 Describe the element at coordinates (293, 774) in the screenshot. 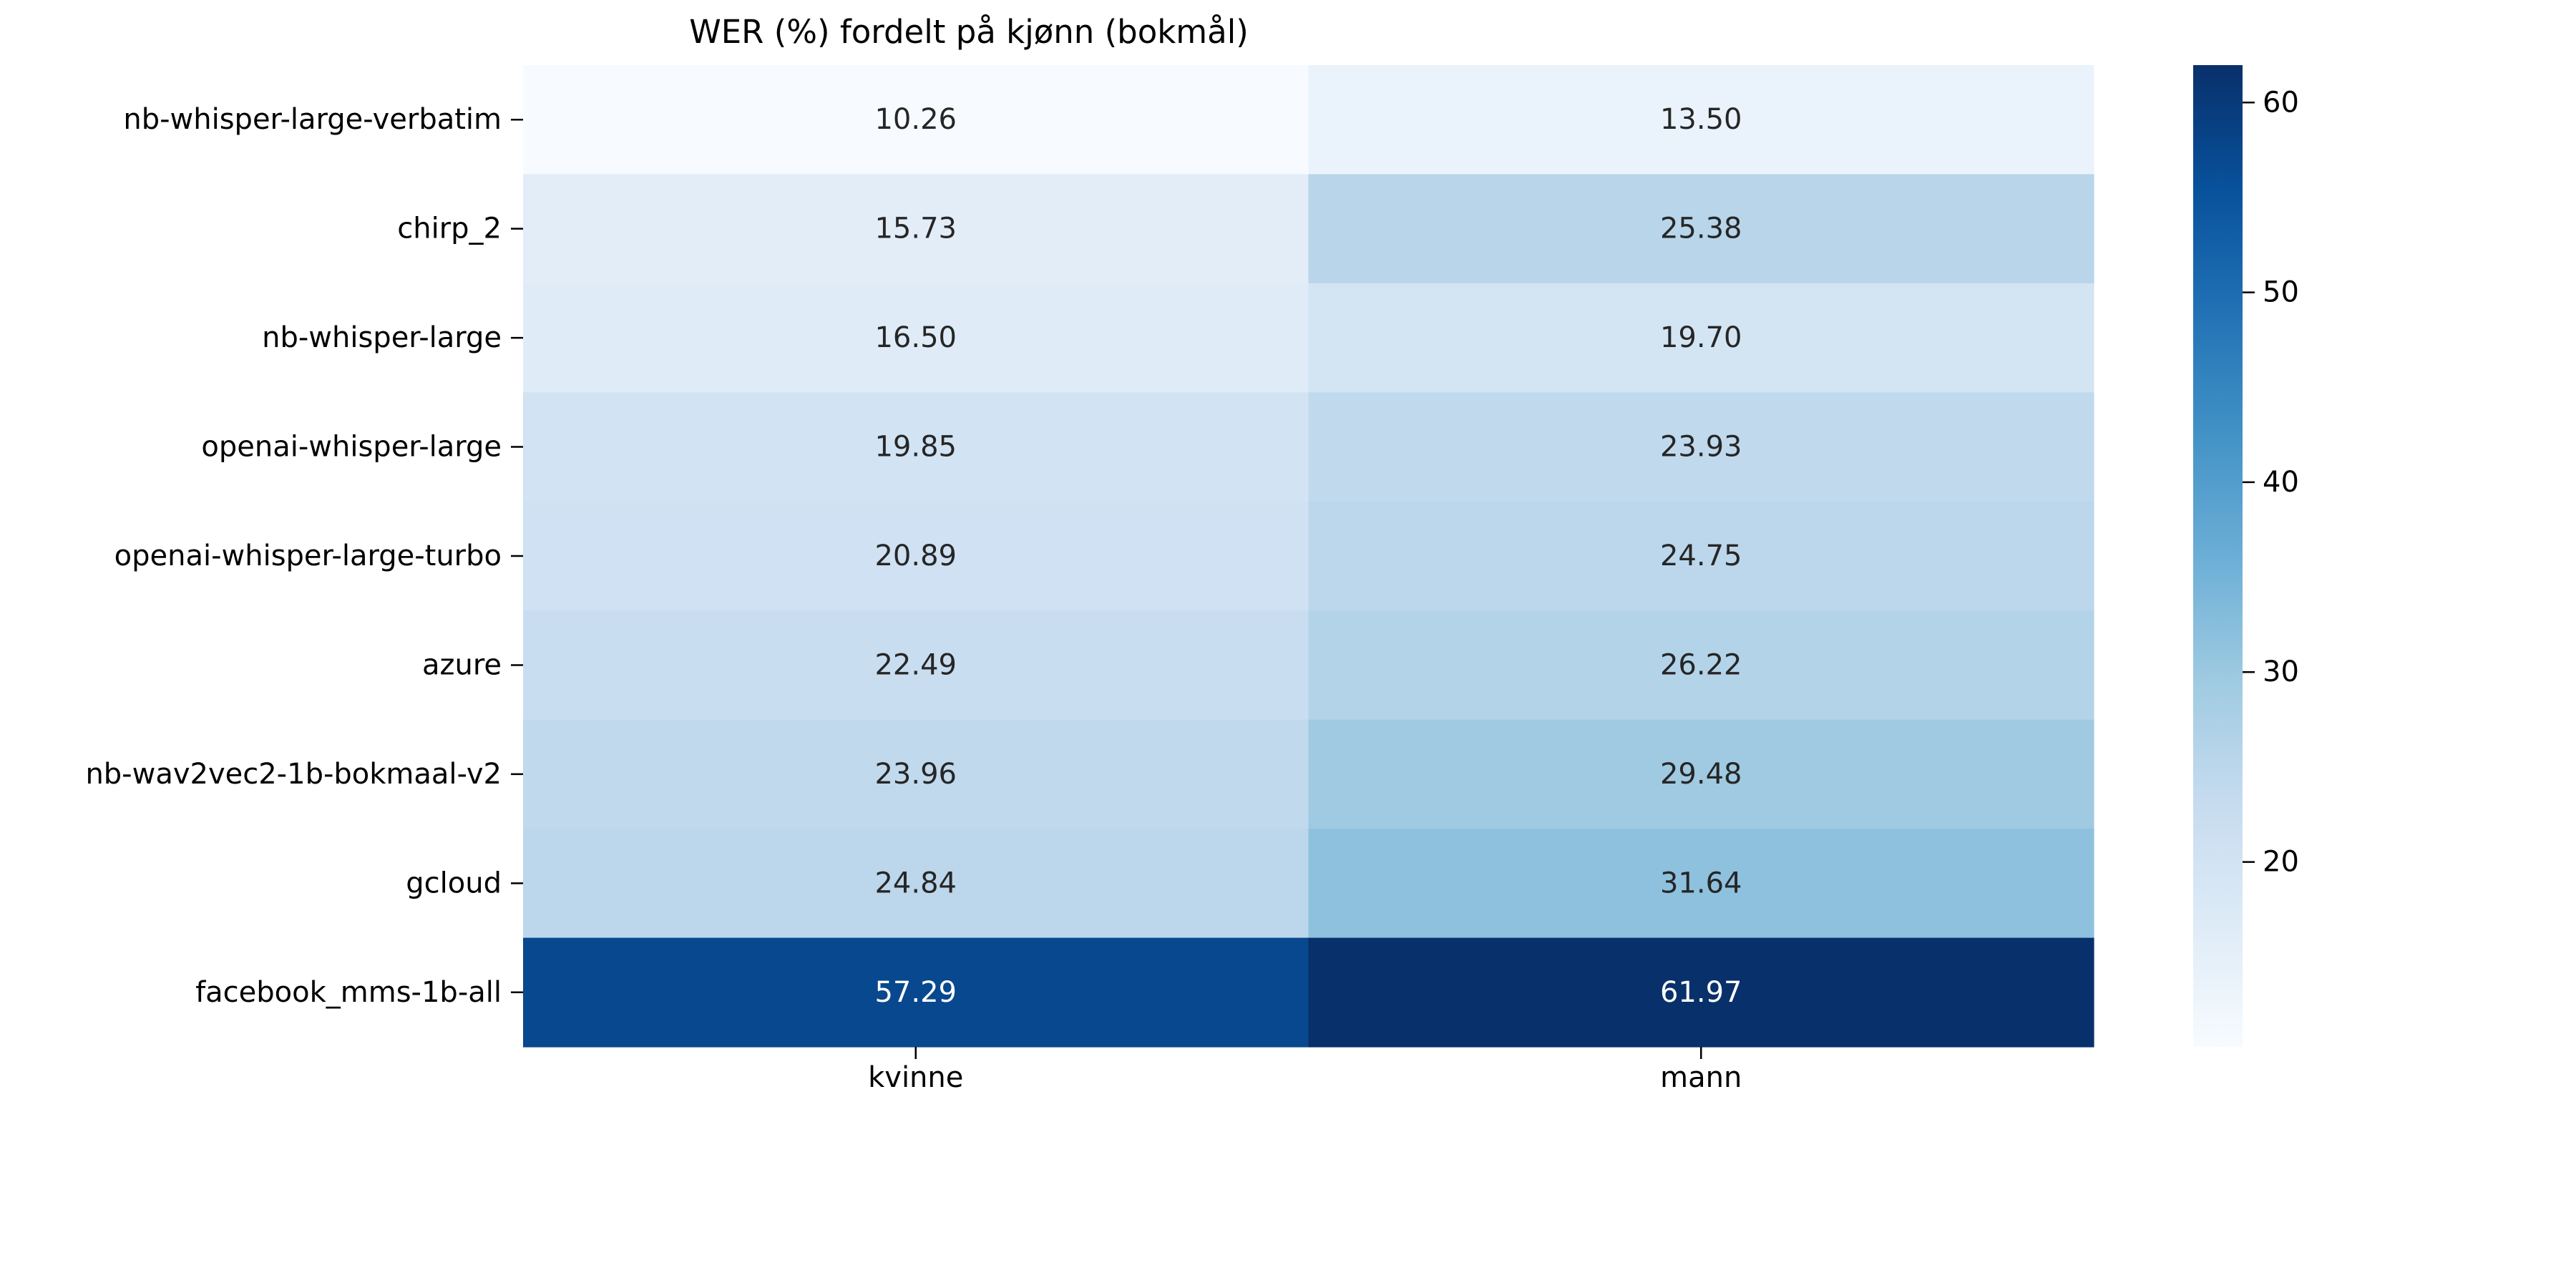

I see `y-tick-label: nb-wav2vec2-1b-bokmaal-v2` at that location.